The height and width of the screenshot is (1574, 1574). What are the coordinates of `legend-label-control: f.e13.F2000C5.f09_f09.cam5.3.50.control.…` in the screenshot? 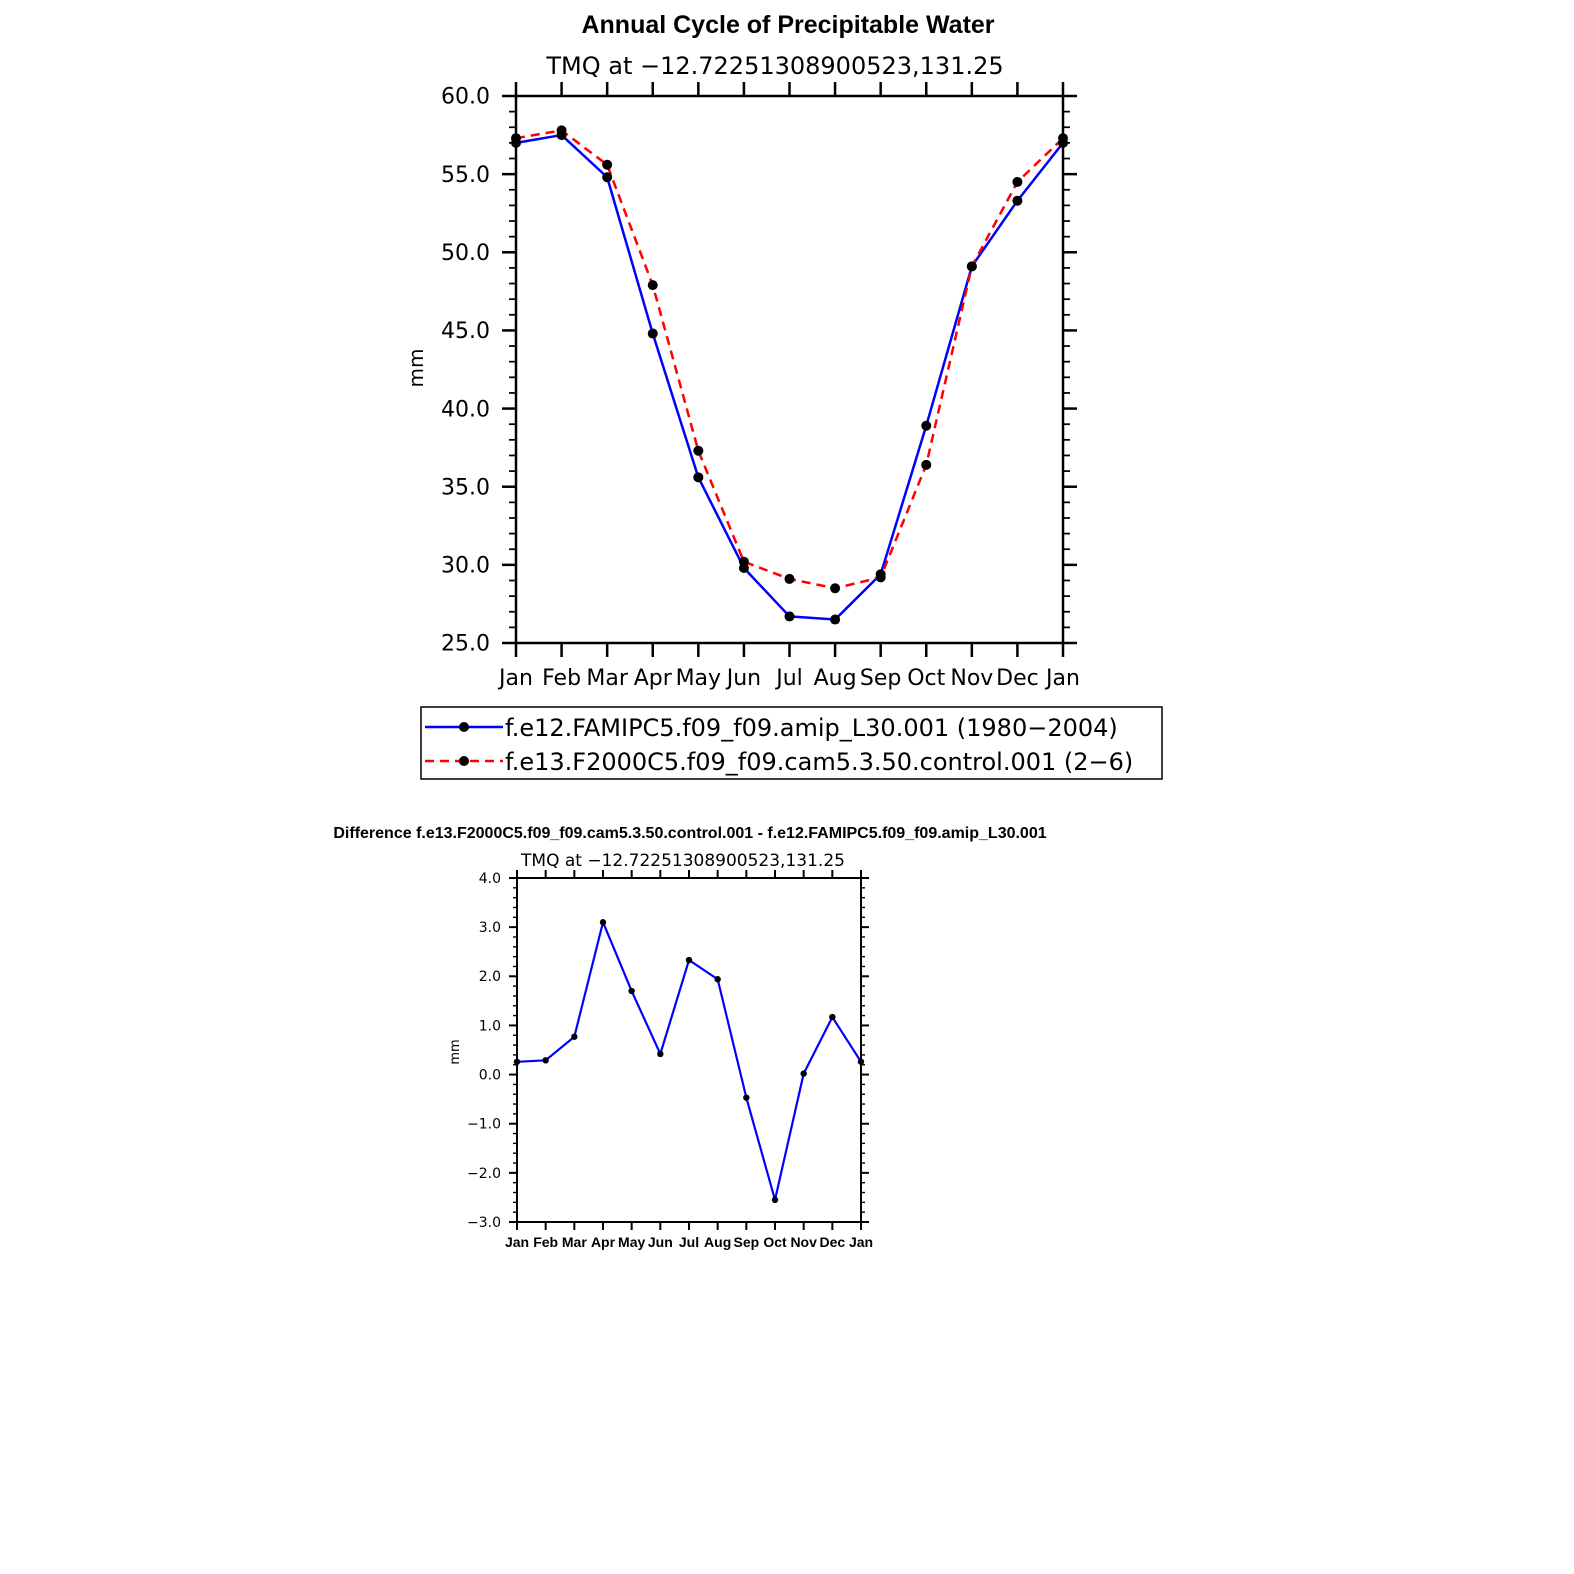 It's located at (819, 762).